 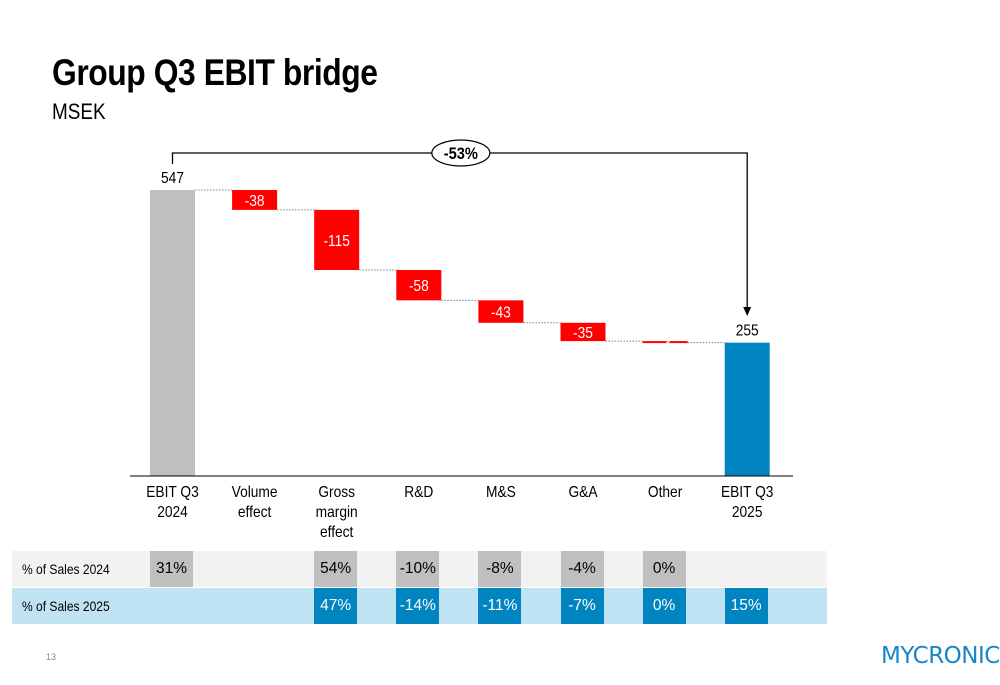 I want to click on sales-2025-row: % of Sales 2025 47% -14% -11% -7% 0% 15%, so click(x=419, y=606).